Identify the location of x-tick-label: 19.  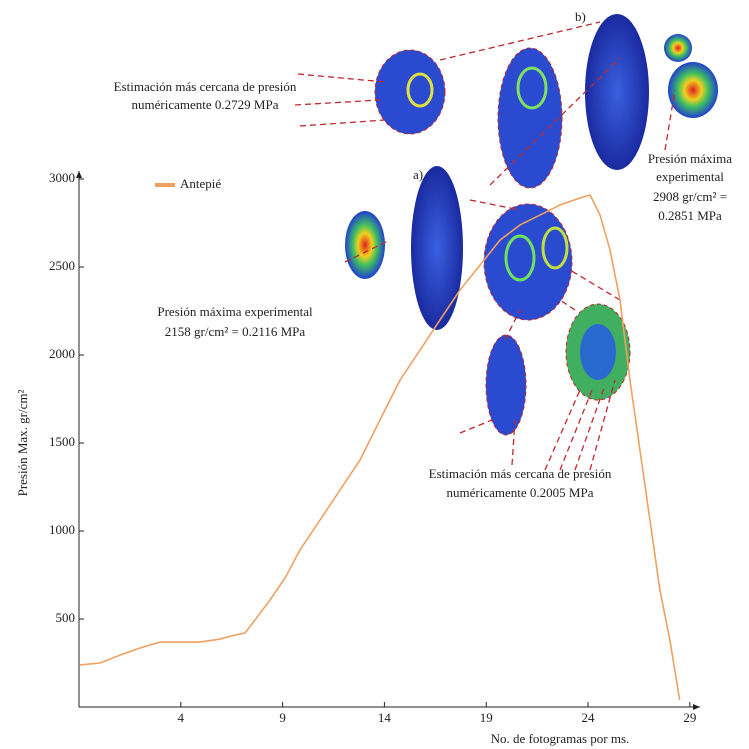
(486, 717).